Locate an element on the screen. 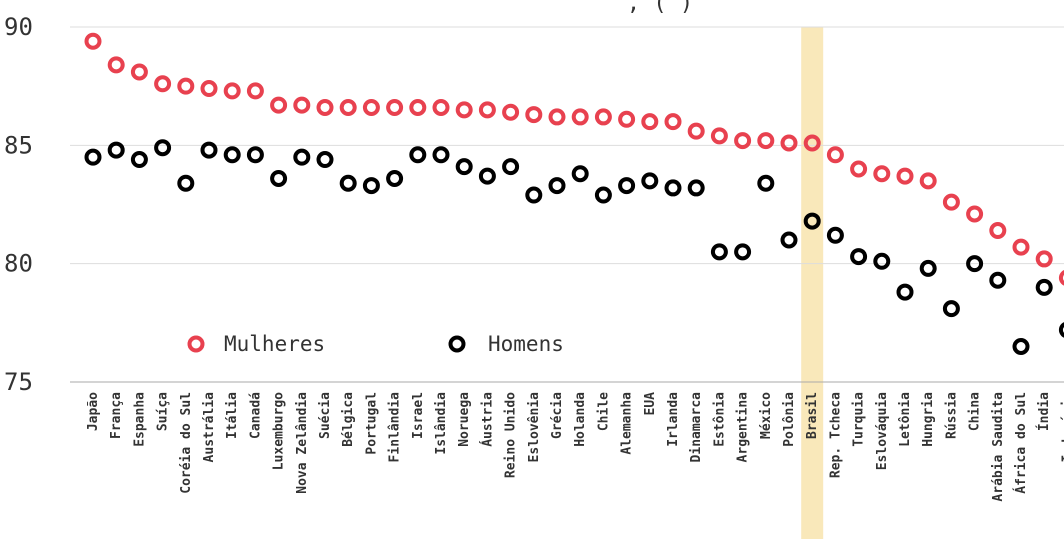 The width and height of the screenshot is (1064, 539). x-tick-label: China is located at coordinates (975, 411).